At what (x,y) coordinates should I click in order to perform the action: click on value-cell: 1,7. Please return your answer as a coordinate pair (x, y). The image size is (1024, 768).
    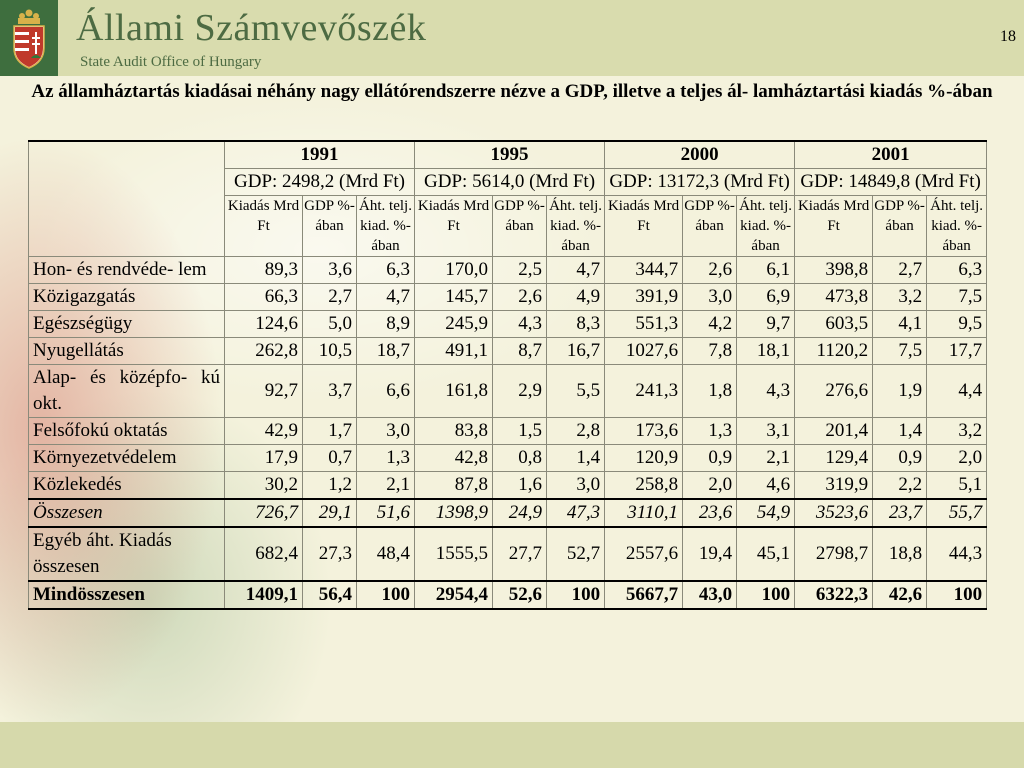
    Looking at the image, I should click on (329, 431).